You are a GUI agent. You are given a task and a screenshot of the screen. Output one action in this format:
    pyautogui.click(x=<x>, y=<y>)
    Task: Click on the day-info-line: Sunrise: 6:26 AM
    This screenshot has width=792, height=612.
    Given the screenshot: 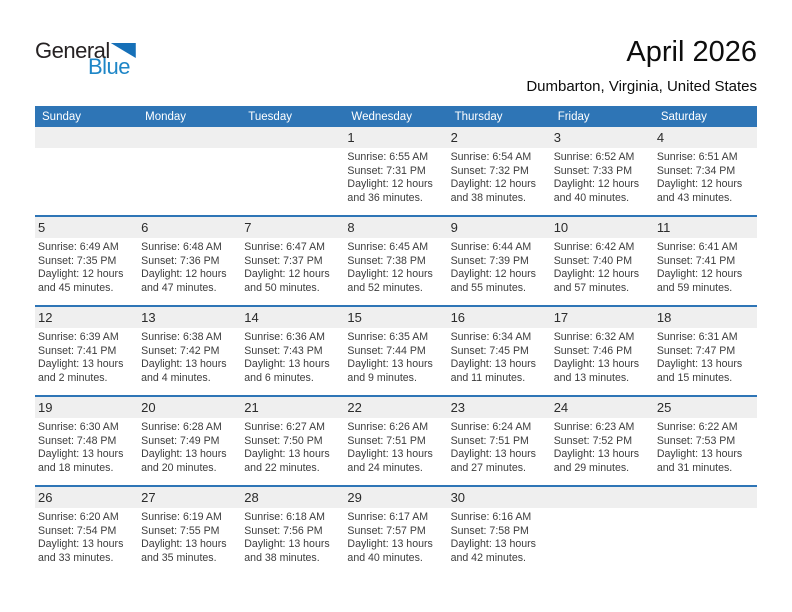 What is the action you would take?
    pyautogui.click(x=388, y=427)
    